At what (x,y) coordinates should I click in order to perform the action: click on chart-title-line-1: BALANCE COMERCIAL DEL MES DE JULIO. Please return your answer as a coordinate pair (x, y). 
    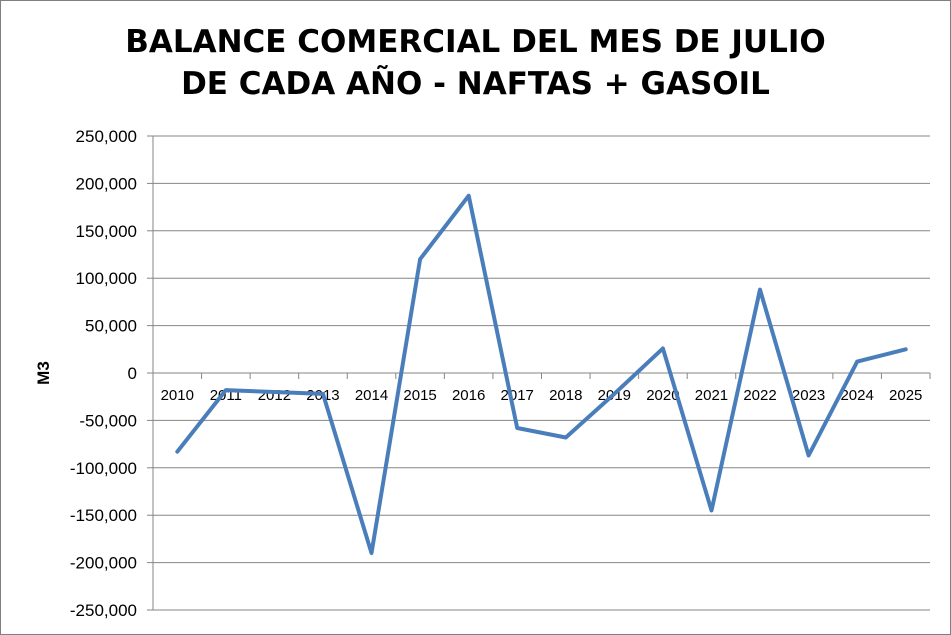
    Looking at the image, I should click on (475, 42).